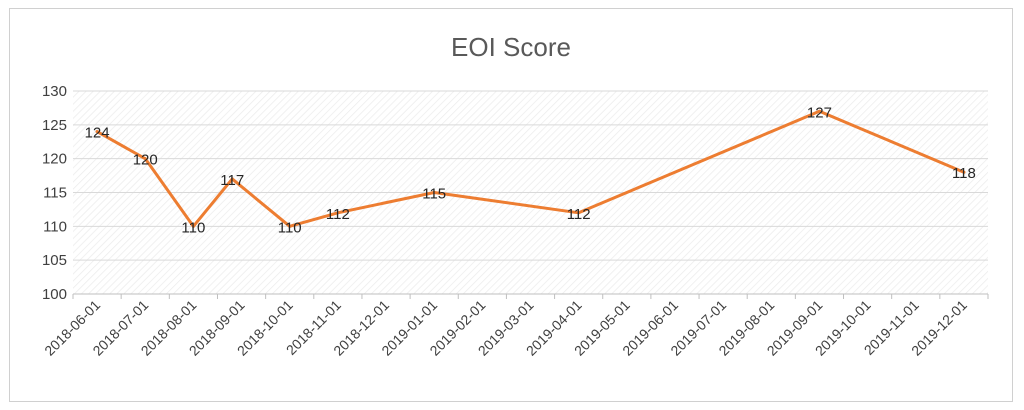  I want to click on data-label: 124, so click(97, 133).